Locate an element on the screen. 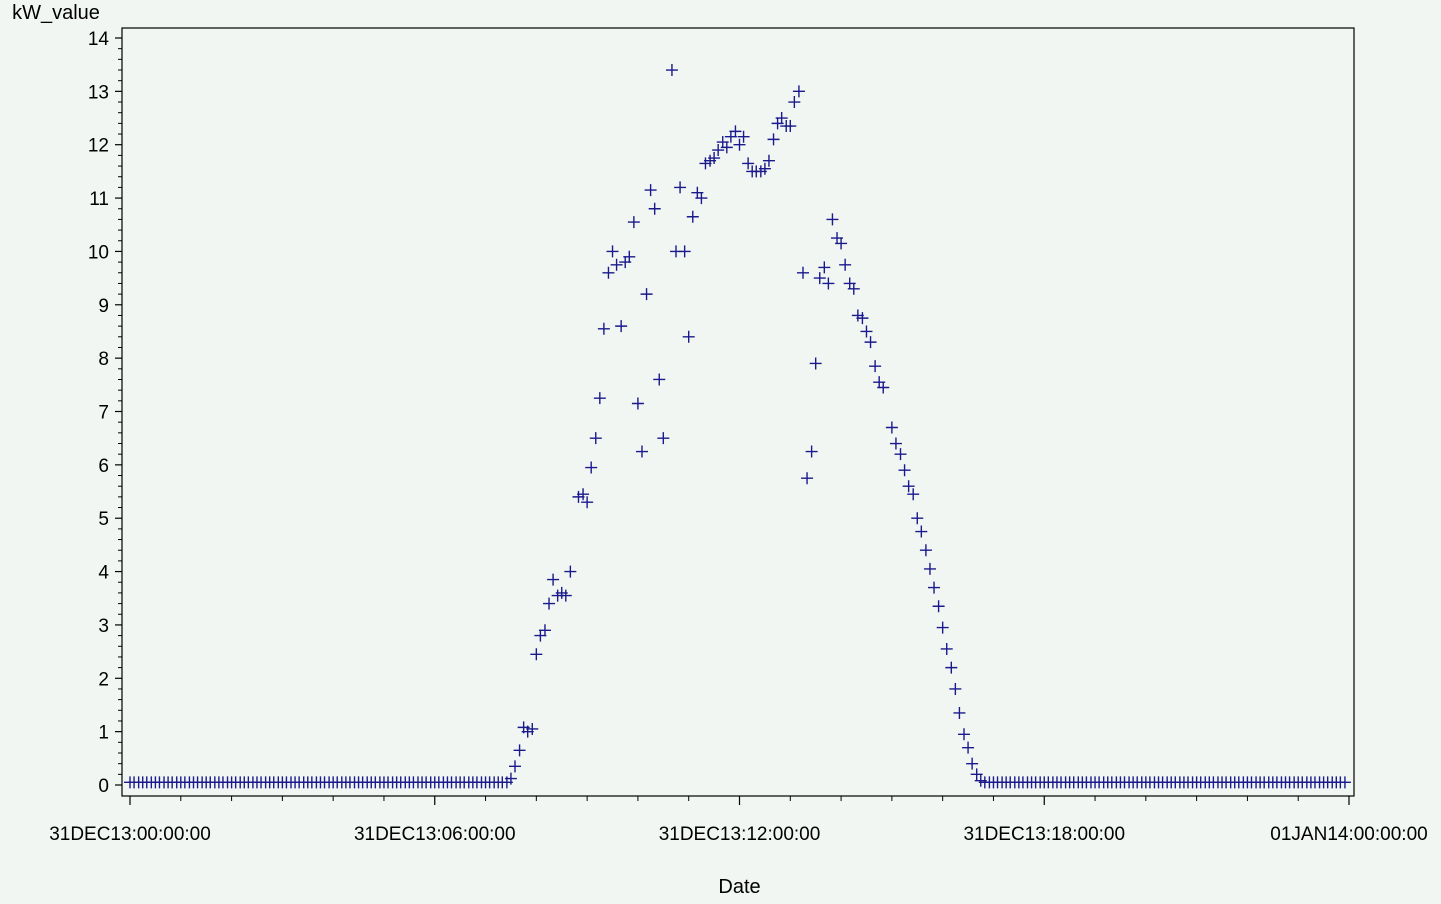  y-tick-label: 0 is located at coordinates (103, 786).